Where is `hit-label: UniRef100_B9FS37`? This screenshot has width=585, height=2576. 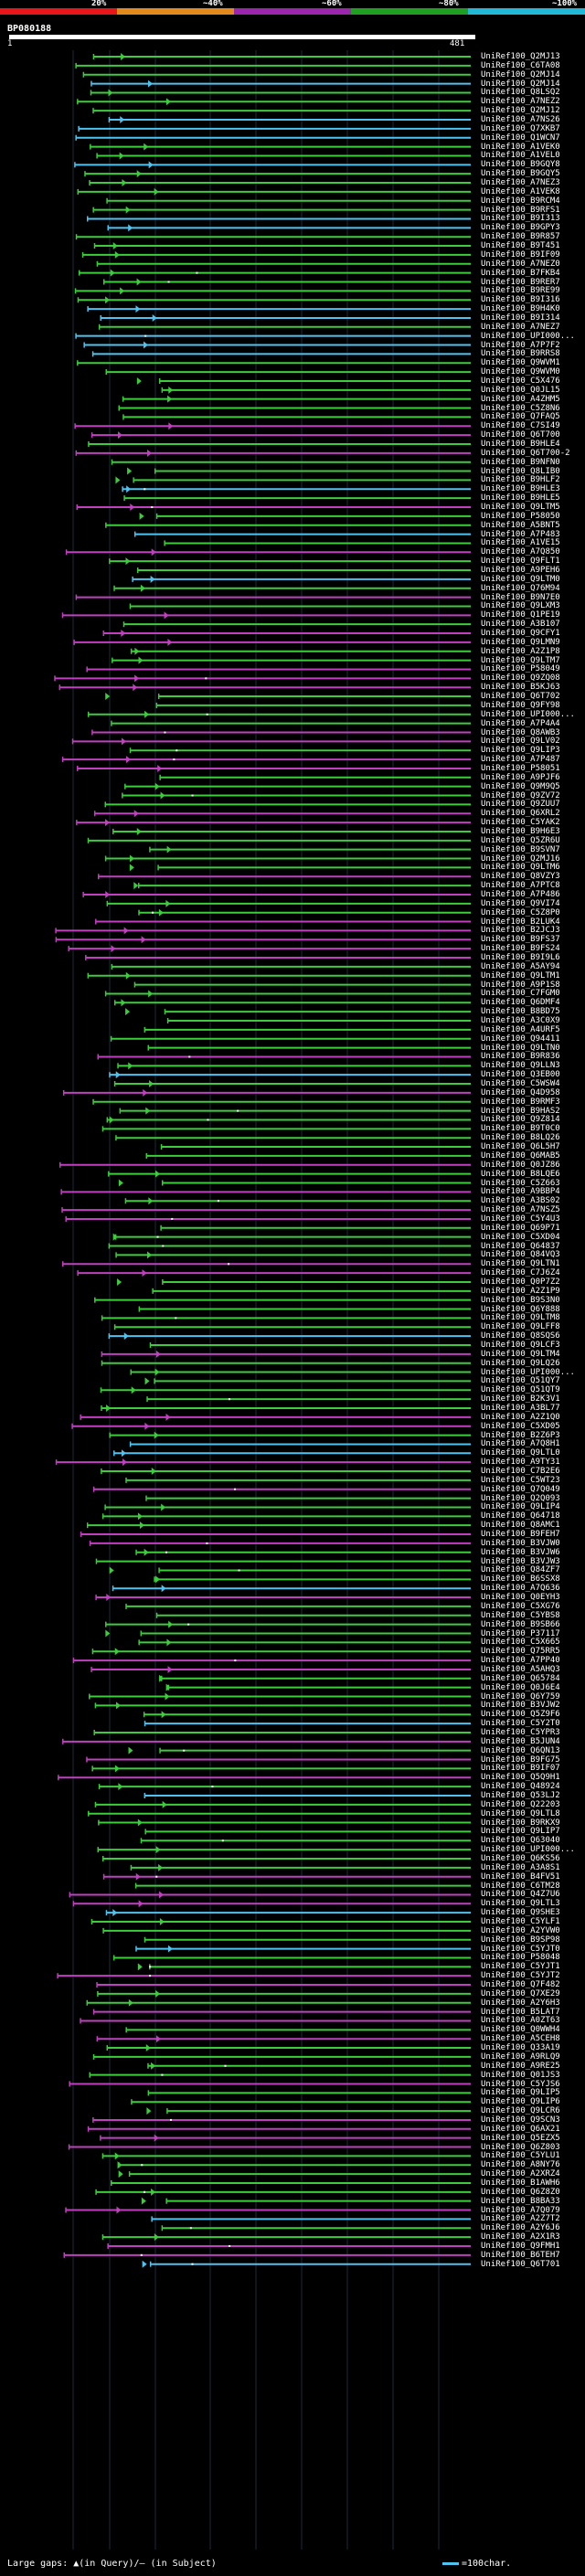 hit-label: UniRef100_B9FS37 is located at coordinates (520, 940).